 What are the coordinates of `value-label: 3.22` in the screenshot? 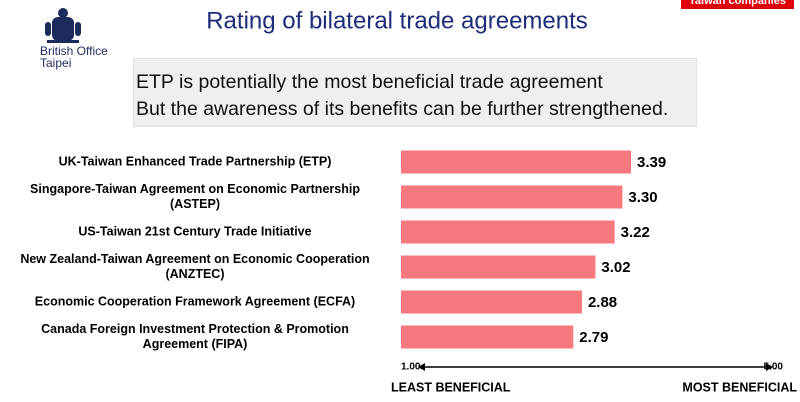 It's located at (635, 232).